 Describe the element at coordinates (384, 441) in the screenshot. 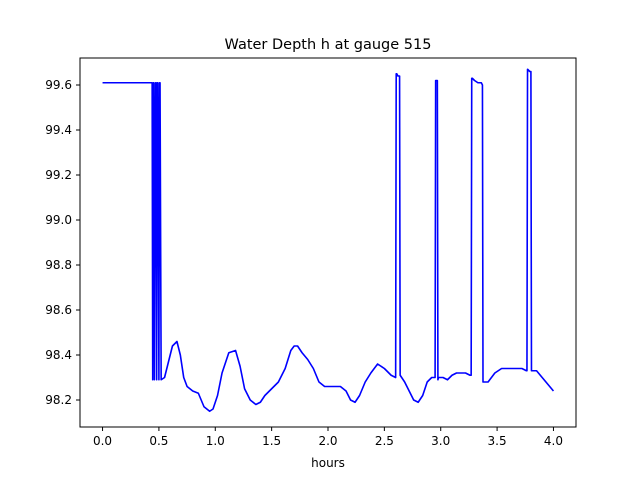

I see `x-tick-label: 2.5` at that location.